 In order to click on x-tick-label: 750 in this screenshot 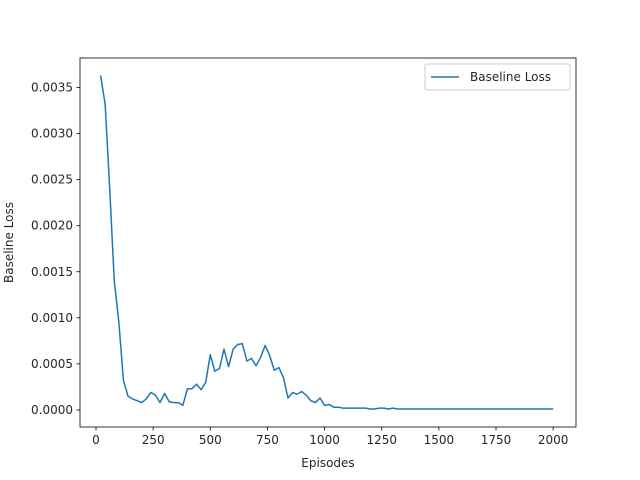, I will do `click(267, 440)`.